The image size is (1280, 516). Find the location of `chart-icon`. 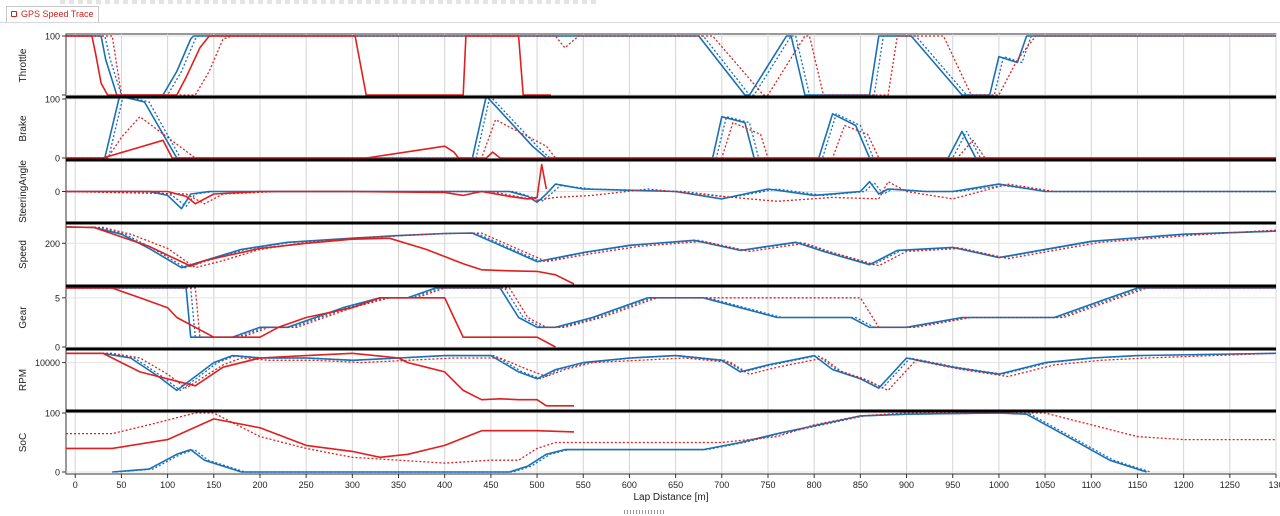

chart-icon is located at coordinates (14, 14).